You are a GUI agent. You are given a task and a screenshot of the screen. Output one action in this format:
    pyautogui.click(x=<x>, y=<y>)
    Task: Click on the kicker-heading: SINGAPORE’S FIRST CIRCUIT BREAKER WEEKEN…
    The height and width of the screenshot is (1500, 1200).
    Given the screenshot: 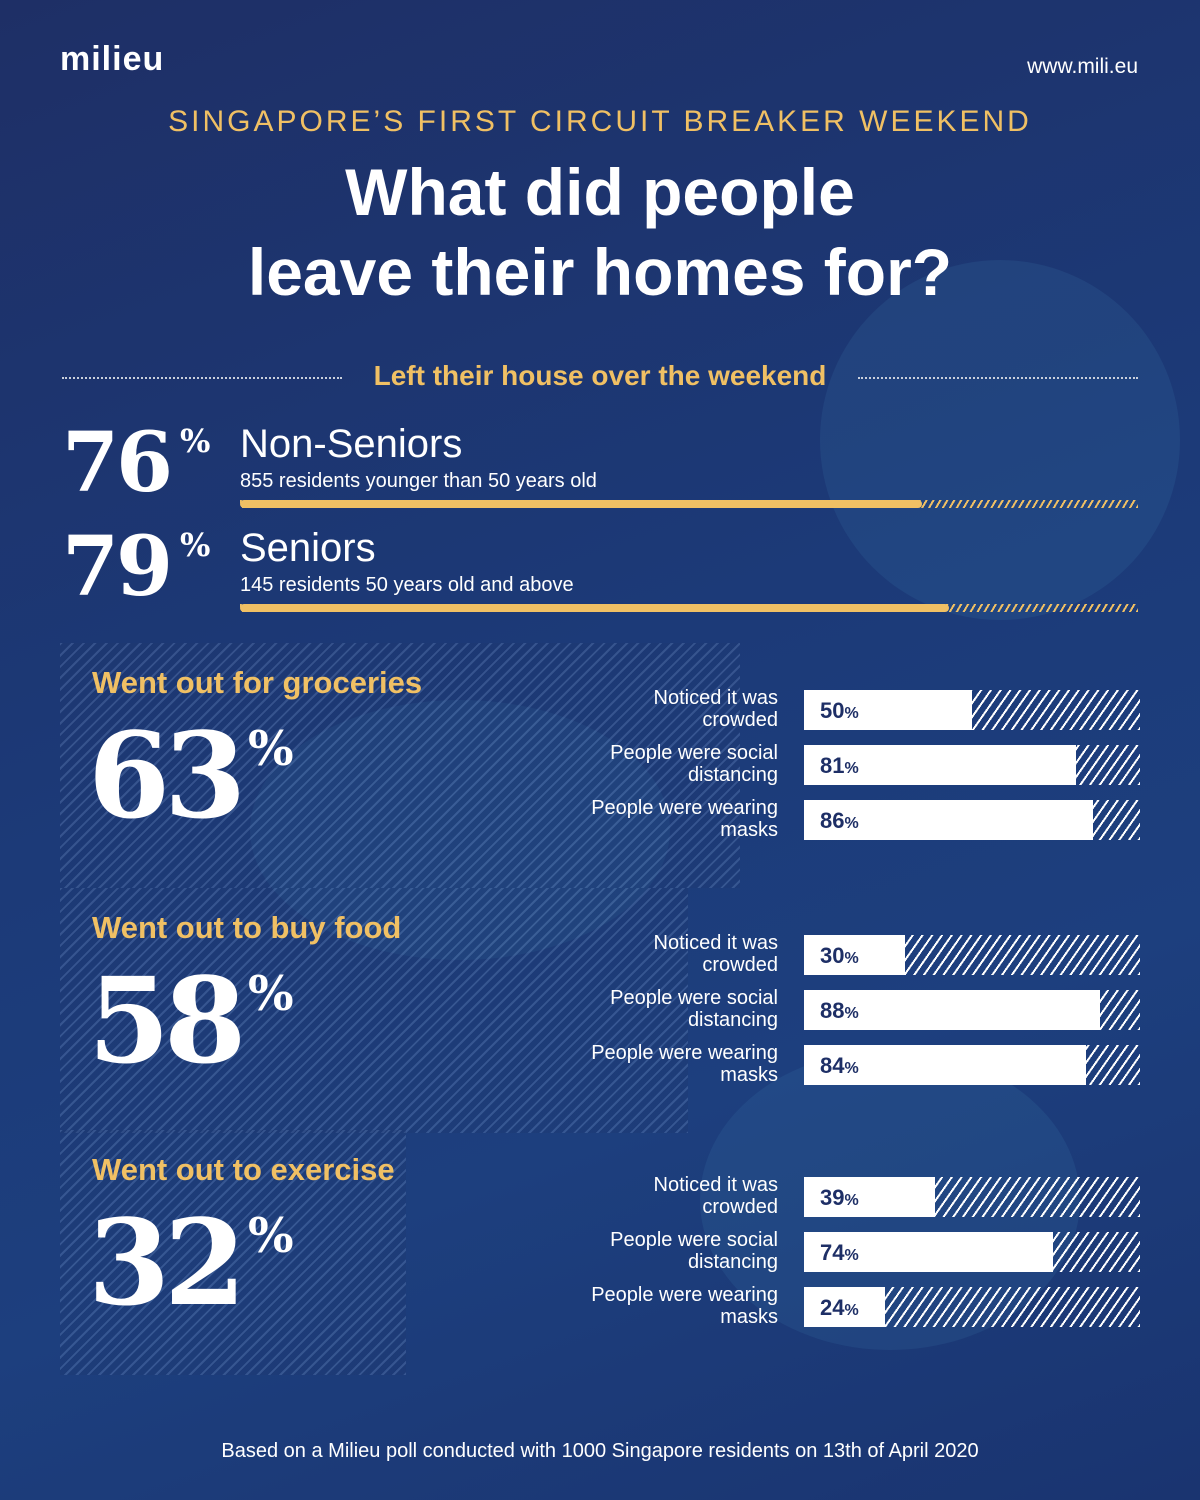 What is the action you would take?
    pyautogui.click(x=600, y=121)
    